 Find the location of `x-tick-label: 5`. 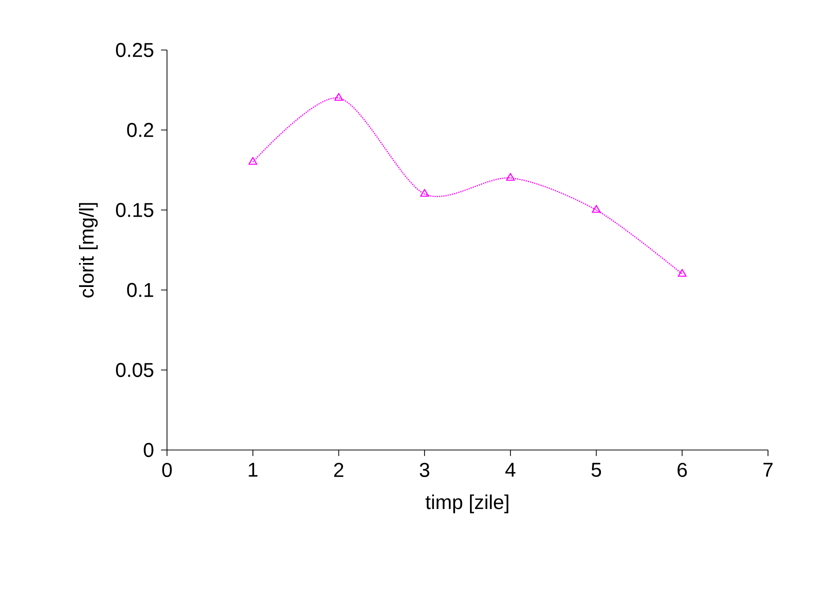

x-tick-label: 5 is located at coordinates (597, 469).